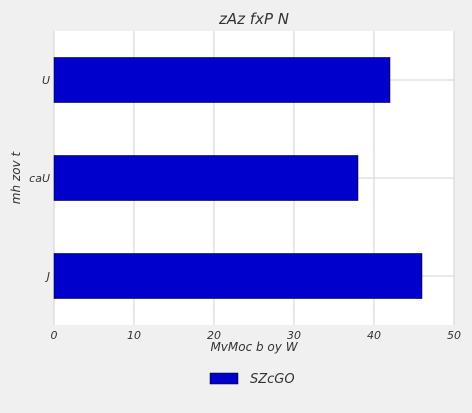  Describe the element at coordinates (454, 335) in the screenshot. I see `x-tick-label: 50` at that location.